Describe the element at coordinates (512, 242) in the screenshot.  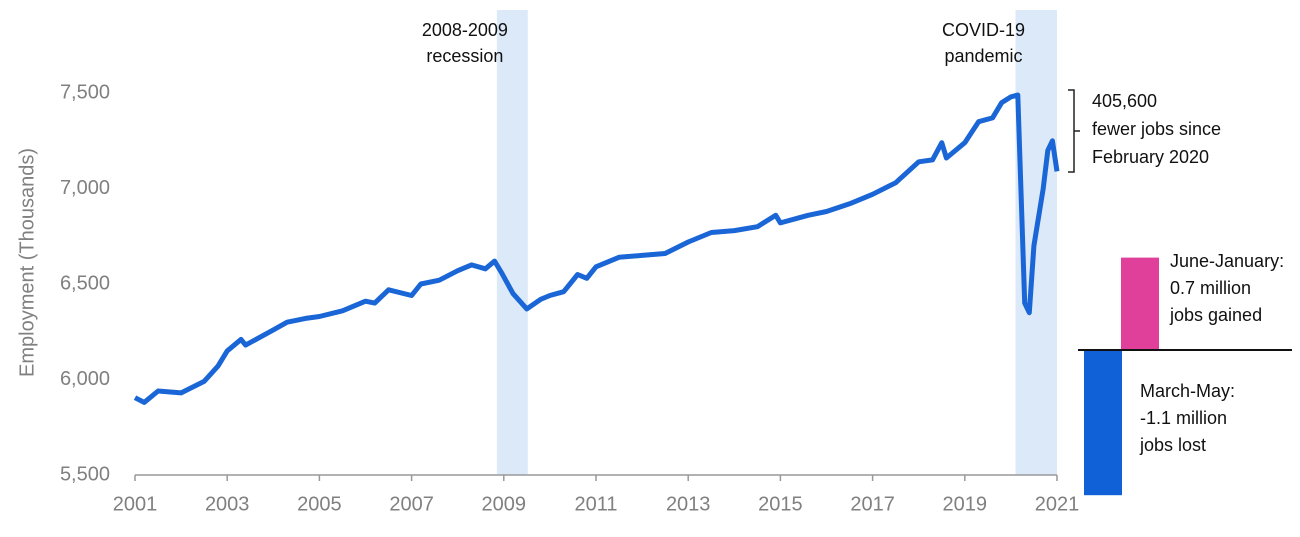
I see `shaded-period` at that location.